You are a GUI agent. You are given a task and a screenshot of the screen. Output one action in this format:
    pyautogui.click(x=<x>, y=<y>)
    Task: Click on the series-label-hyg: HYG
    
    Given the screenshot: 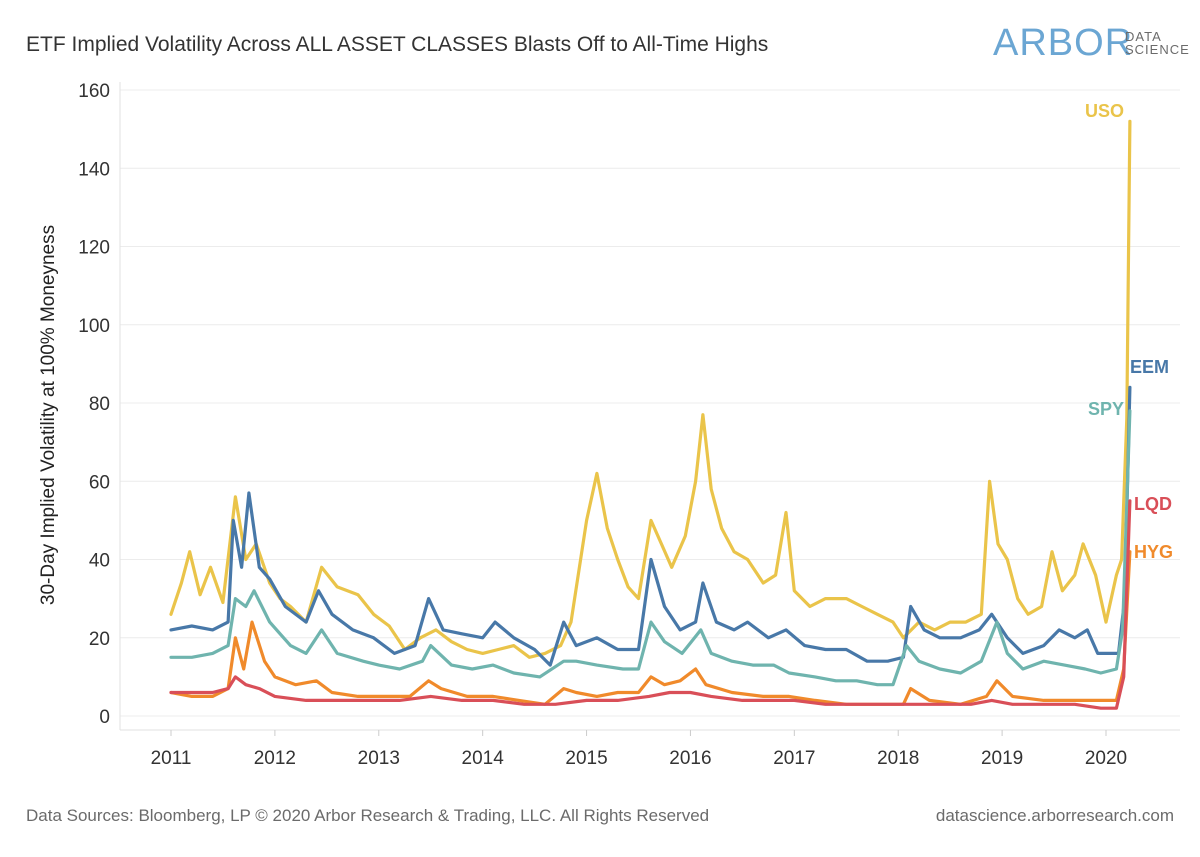 What is the action you would take?
    pyautogui.click(x=1153, y=552)
    